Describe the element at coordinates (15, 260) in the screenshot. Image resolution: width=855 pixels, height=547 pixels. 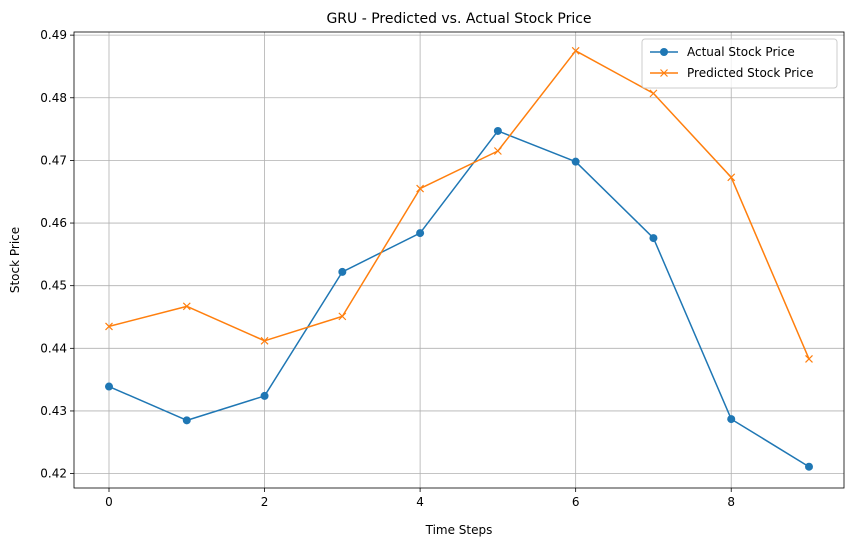
I see `y-axis-label: Stock Price` at that location.